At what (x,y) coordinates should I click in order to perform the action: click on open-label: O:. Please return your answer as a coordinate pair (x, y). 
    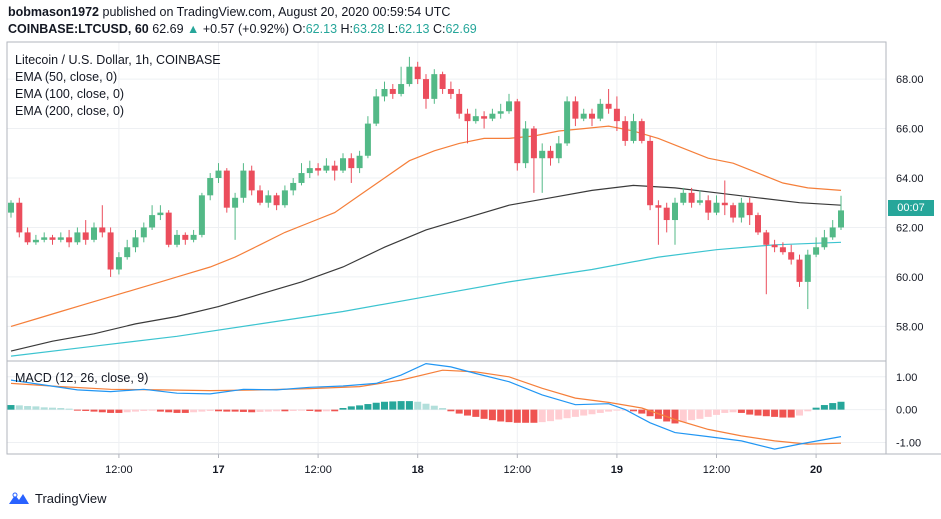
    Looking at the image, I should click on (299, 29).